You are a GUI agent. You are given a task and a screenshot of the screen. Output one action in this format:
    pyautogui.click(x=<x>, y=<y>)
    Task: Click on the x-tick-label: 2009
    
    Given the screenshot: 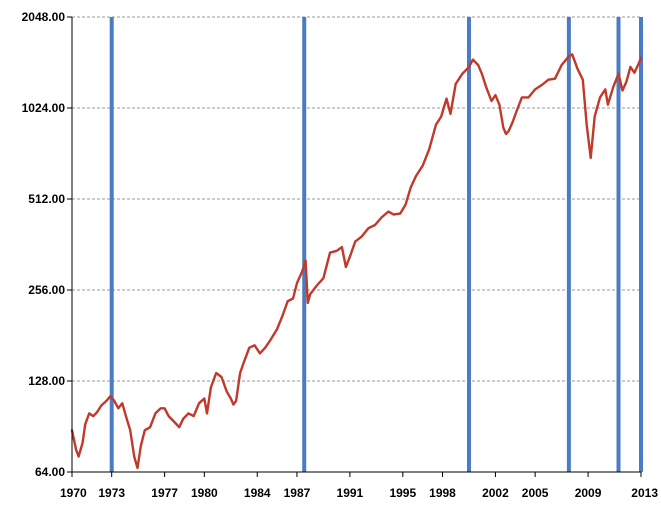 What is the action you would take?
    pyautogui.click(x=588, y=493)
    